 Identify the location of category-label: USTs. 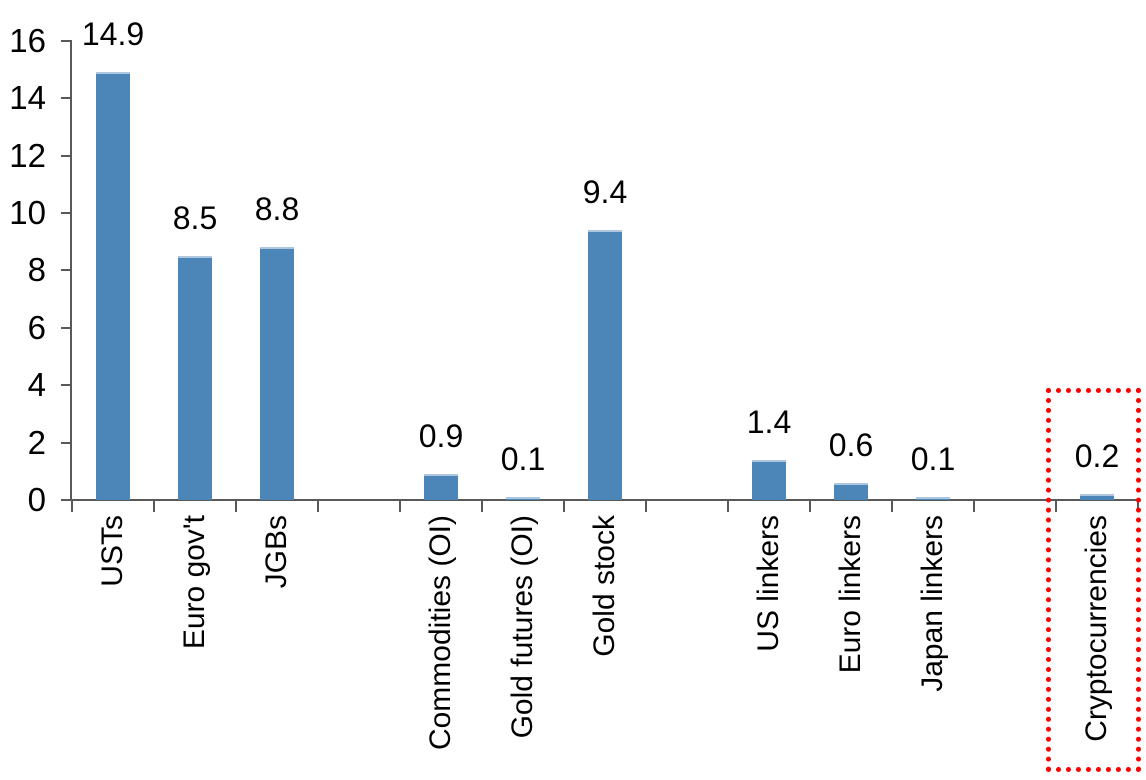
(112, 551).